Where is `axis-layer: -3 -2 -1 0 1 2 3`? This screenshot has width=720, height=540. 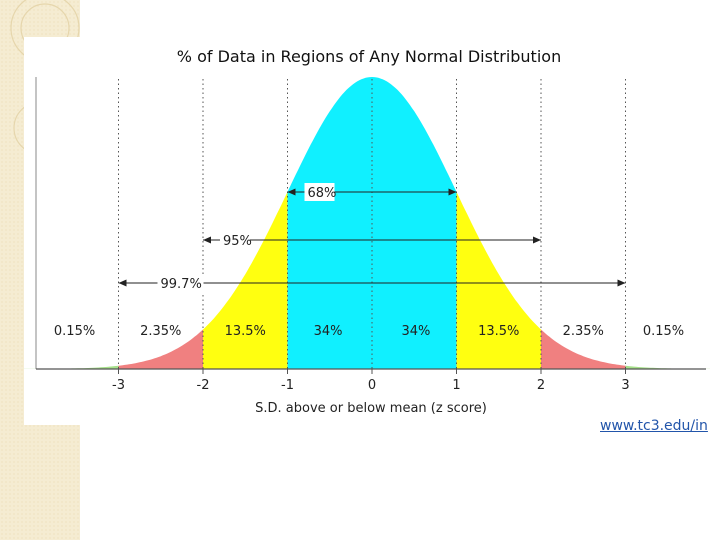 axis-layer: -3 -2 -1 0 1 2 3 is located at coordinates (371, 380).